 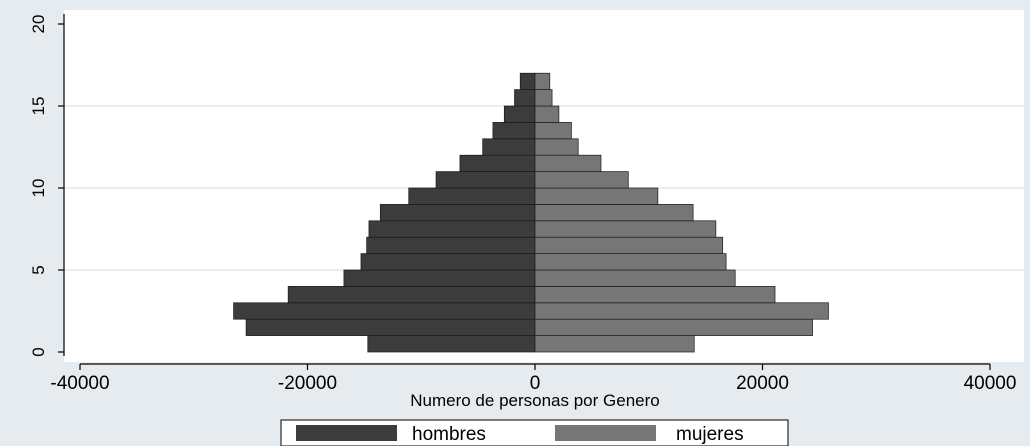 What do you see at coordinates (990, 383) in the screenshot?
I see `x-tick-label-4: 40000` at bounding box center [990, 383].